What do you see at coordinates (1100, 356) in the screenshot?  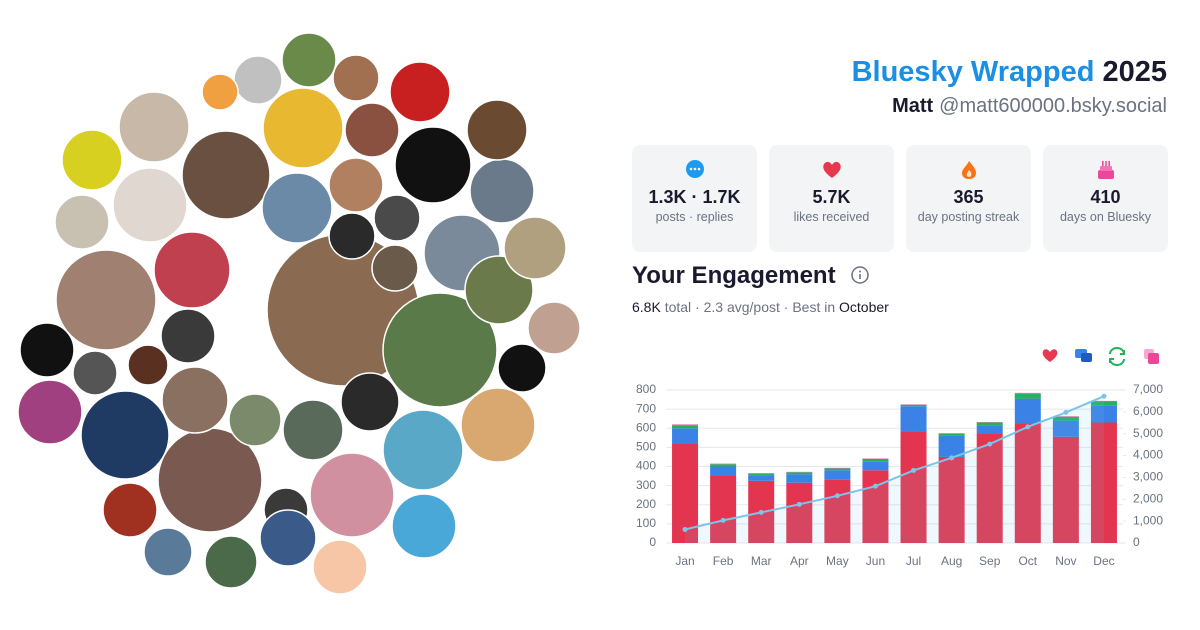 I see `legend` at bounding box center [1100, 356].